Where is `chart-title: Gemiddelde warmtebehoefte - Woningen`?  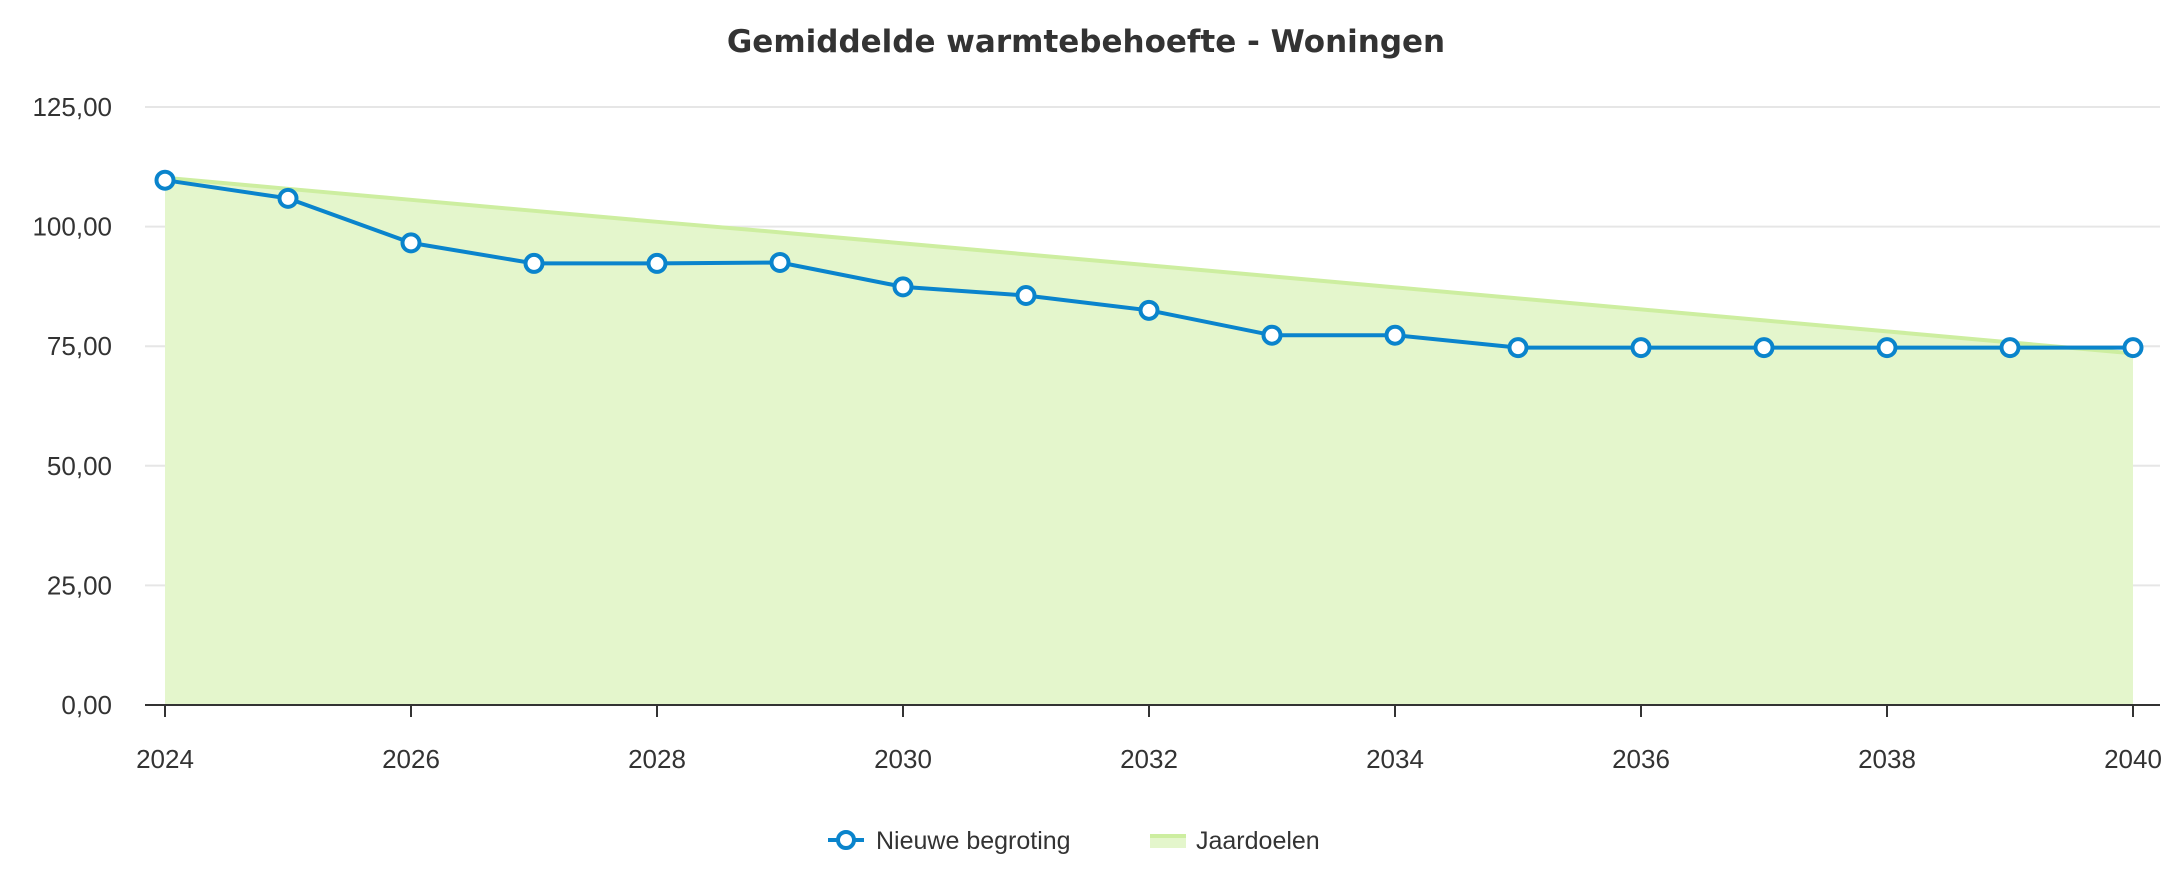
chart-title: Gemiddelde warmtebehoefte - Woningen is located at coordinates (1086, 42).